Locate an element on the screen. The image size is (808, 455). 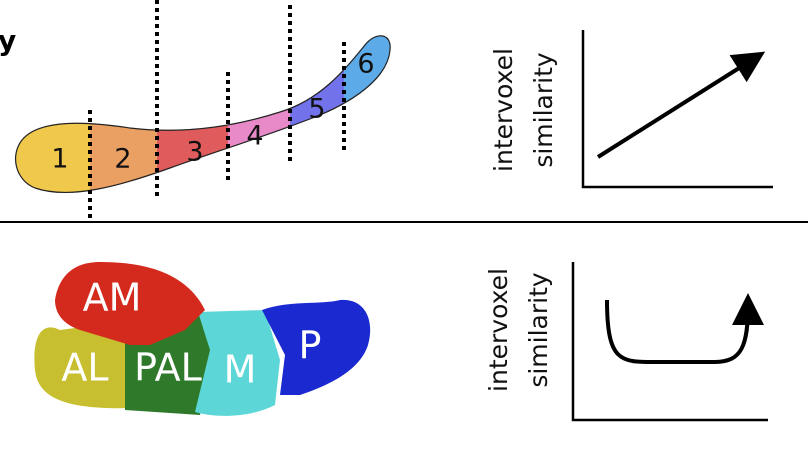
segment-label: 1 is located at coordinates (59, 159).